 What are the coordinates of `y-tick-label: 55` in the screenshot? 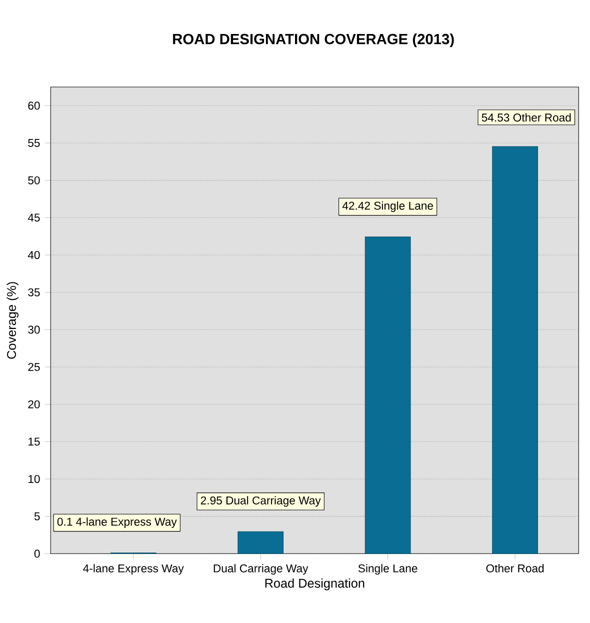 It's located at (34, 143).